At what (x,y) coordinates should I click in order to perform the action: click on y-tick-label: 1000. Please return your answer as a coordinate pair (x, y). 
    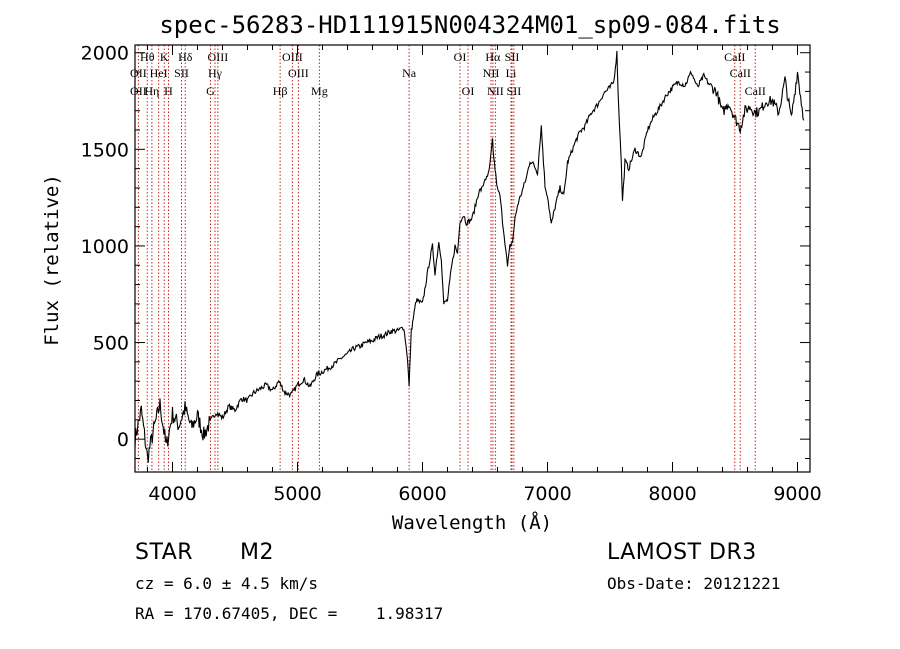
    Looking at the image, I should click on (105, 247).